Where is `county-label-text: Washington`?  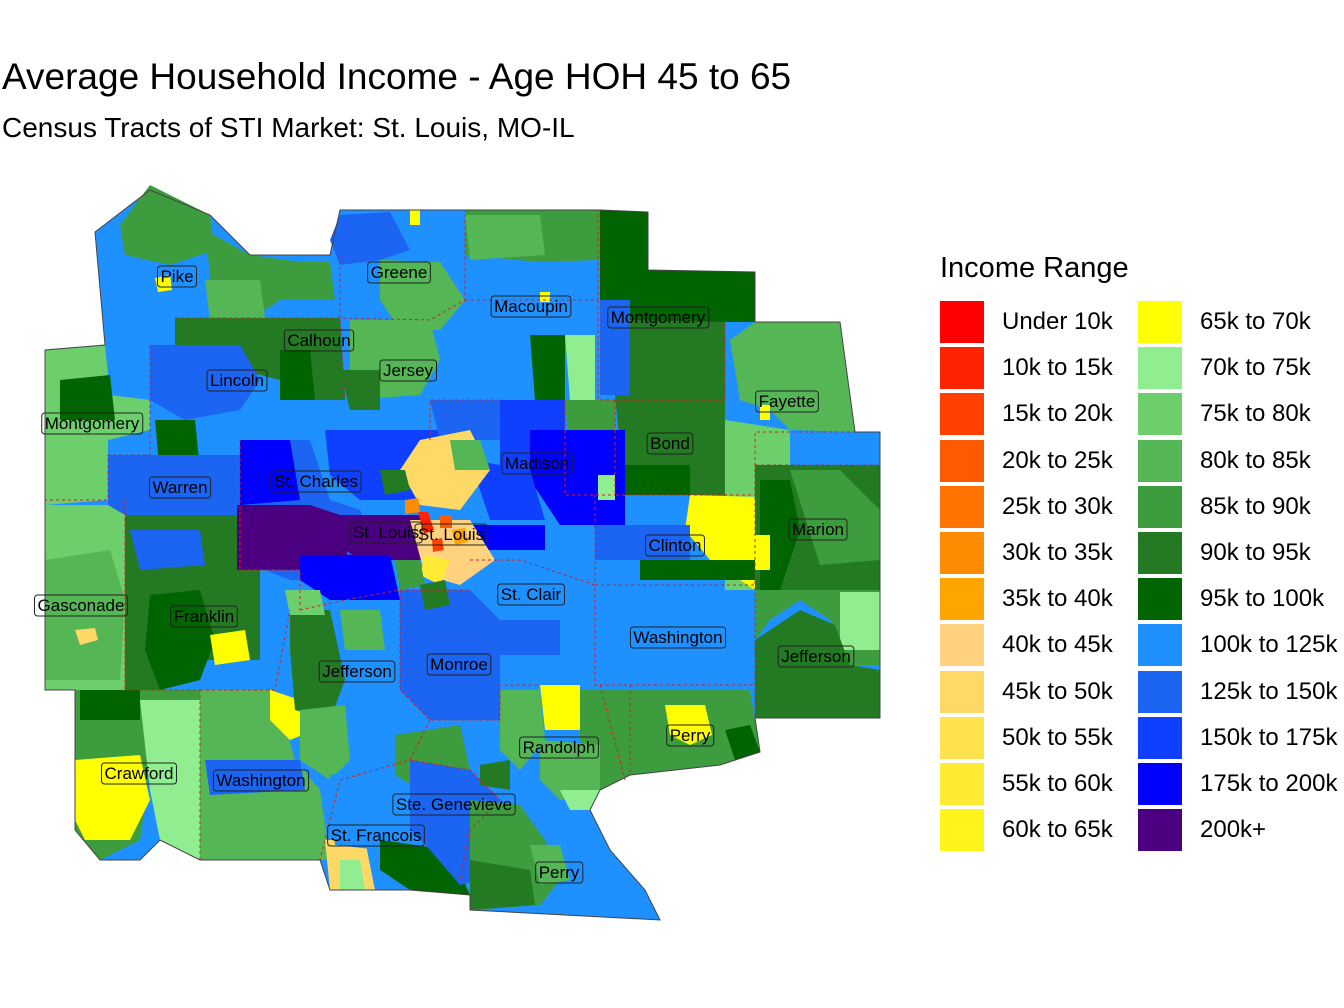
county-label-text: Washington is located at coordinates (260, 780).